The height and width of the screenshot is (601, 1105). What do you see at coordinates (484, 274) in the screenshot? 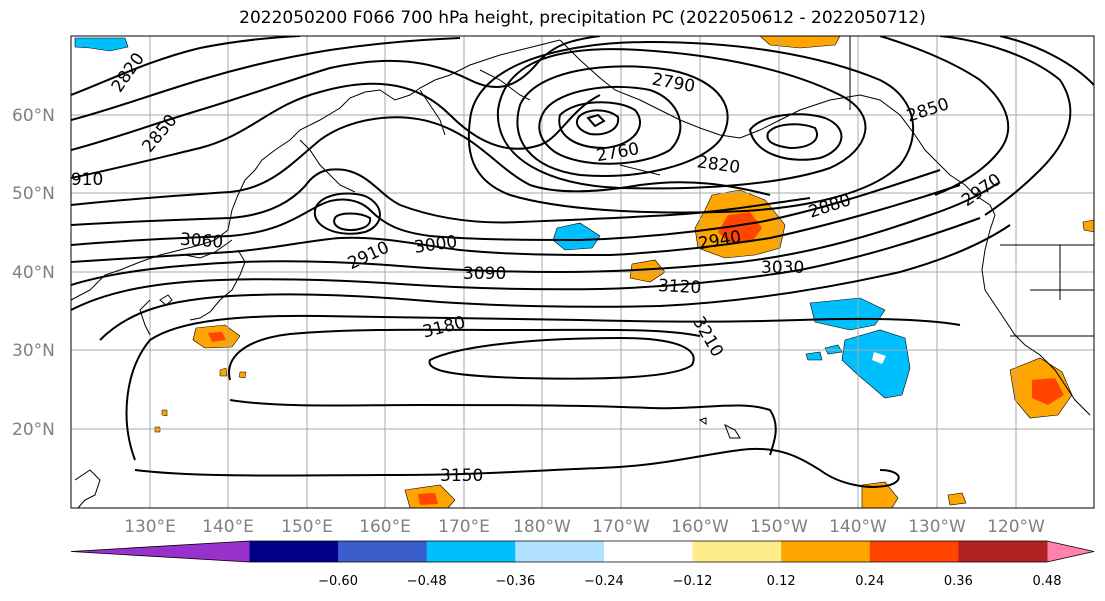
I see `contour-label: 3090` at bounding box center [484, 274].